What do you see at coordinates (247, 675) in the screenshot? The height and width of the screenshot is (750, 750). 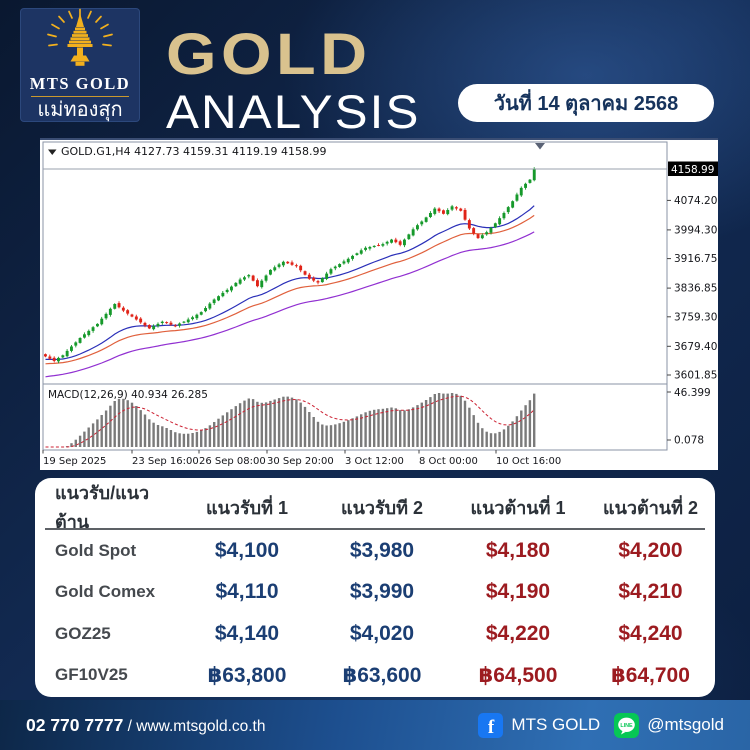 I see `support1-value: ฿63,800` at bounding box center [247, 675].